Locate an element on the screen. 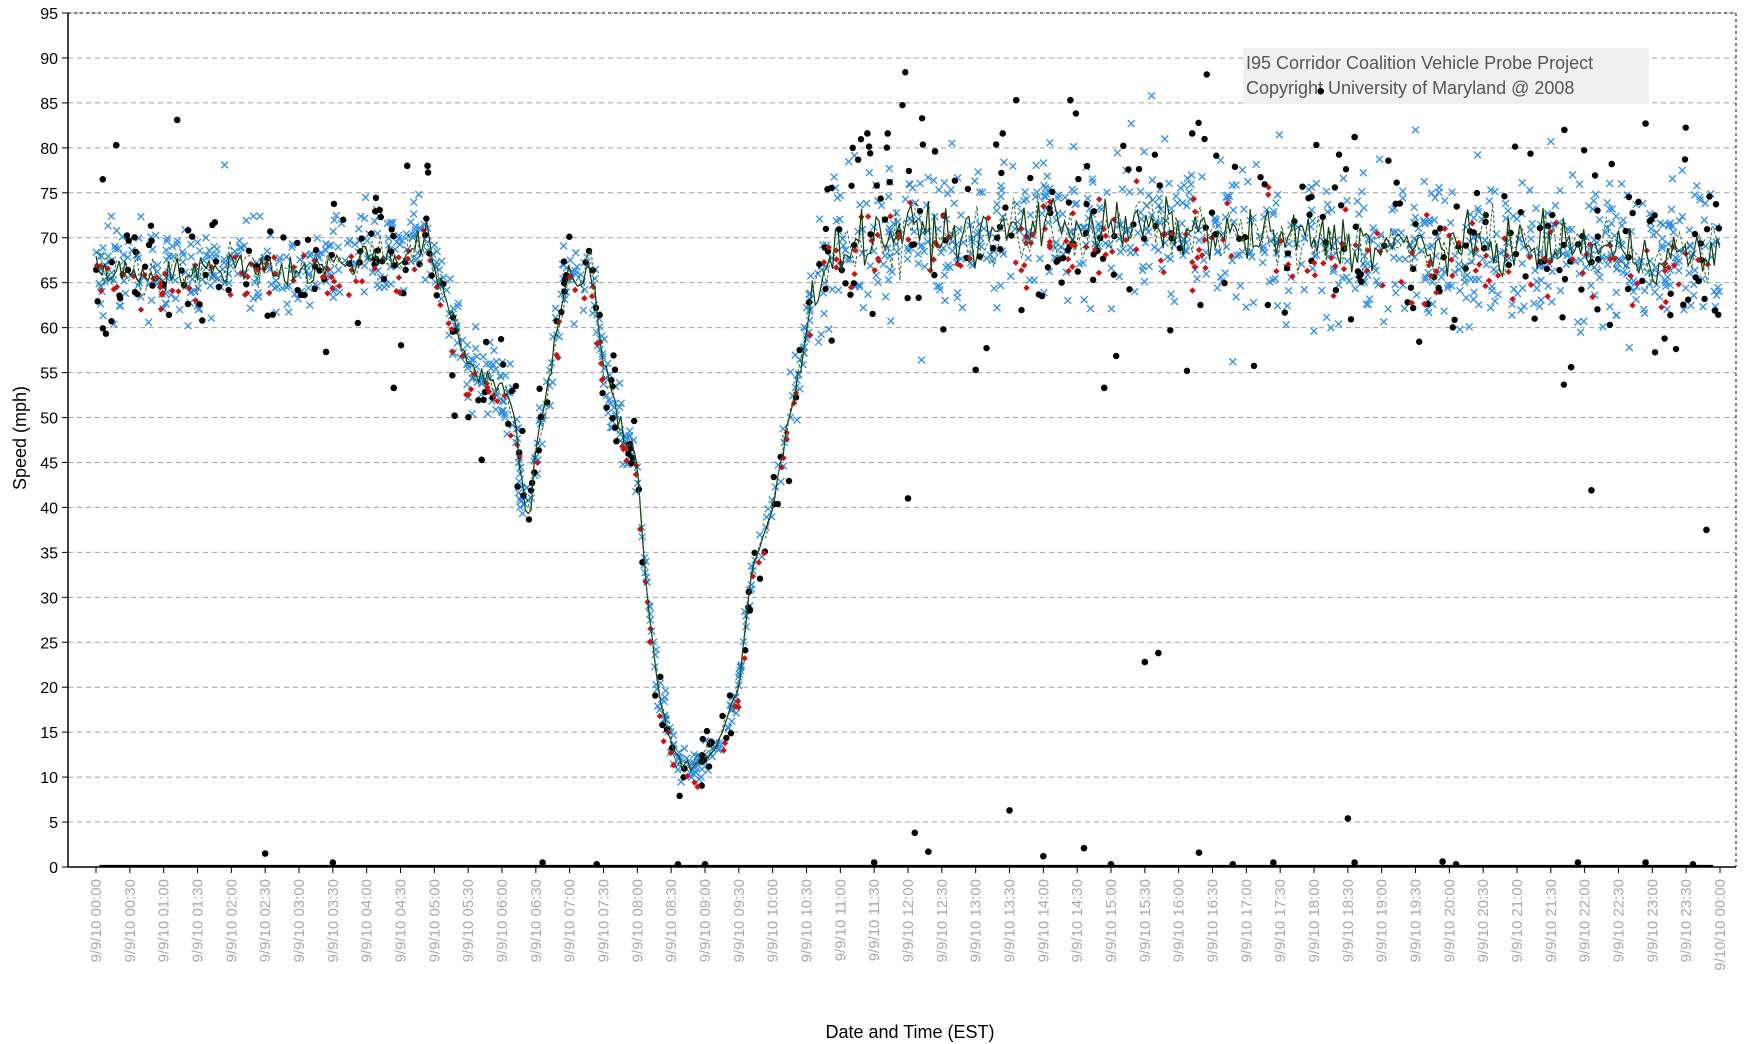 The height and width of the screenshot is (1044, 1748). x-tick-label: 9/9/10 20:30 is located at coordinates (1483, 920).